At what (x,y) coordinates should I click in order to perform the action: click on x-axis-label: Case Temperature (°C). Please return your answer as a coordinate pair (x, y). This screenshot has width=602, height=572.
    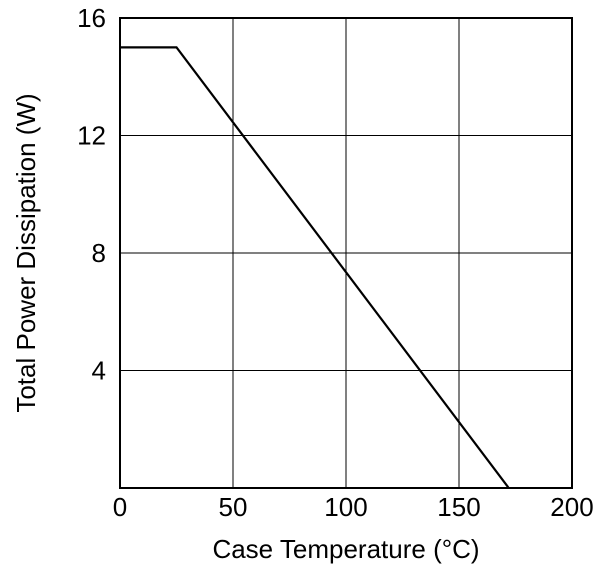
    Looking at the image, I should click on (345, 549).